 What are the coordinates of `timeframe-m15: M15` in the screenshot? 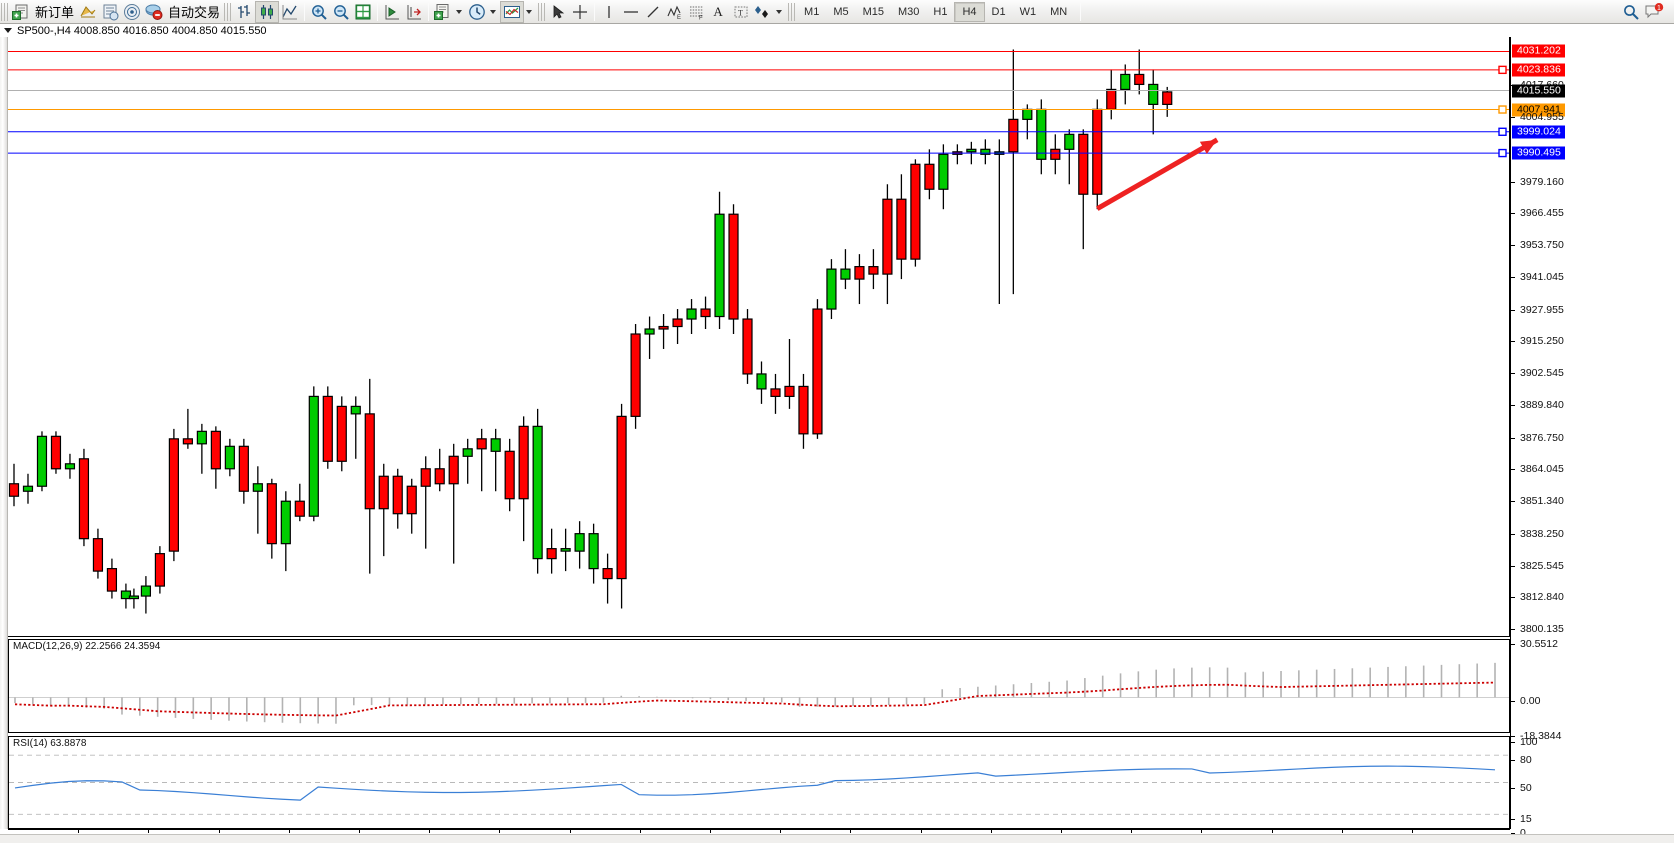 It's located at (873, 11).